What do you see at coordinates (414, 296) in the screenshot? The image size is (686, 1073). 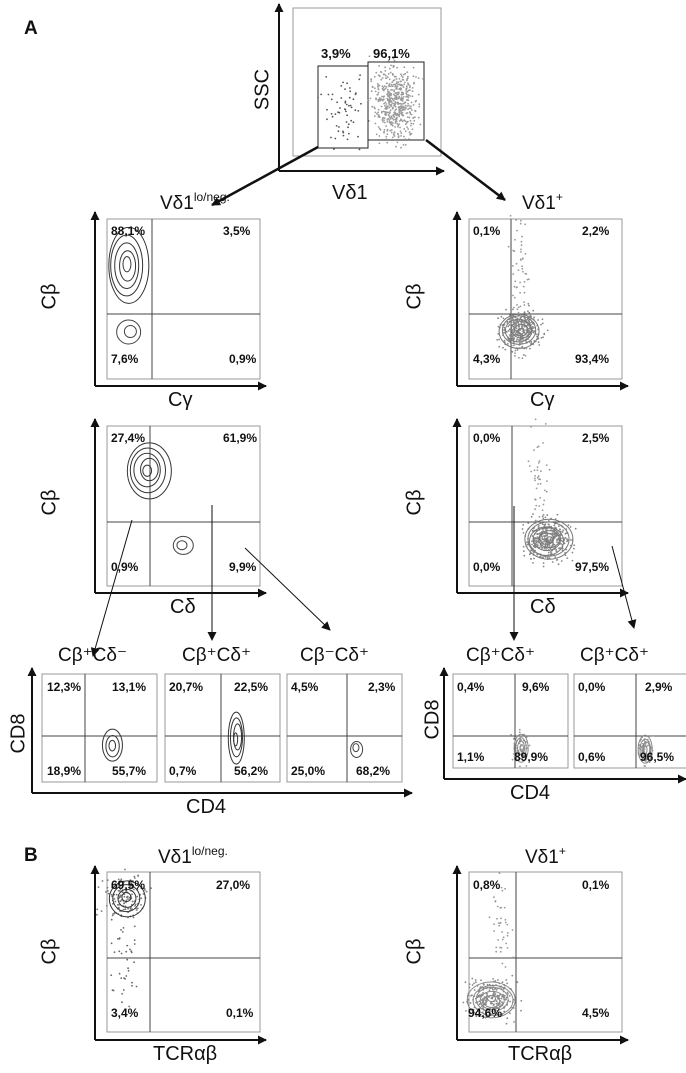 I see `row1-right-ylabel: Cβ` at bounding box center [414, 296].